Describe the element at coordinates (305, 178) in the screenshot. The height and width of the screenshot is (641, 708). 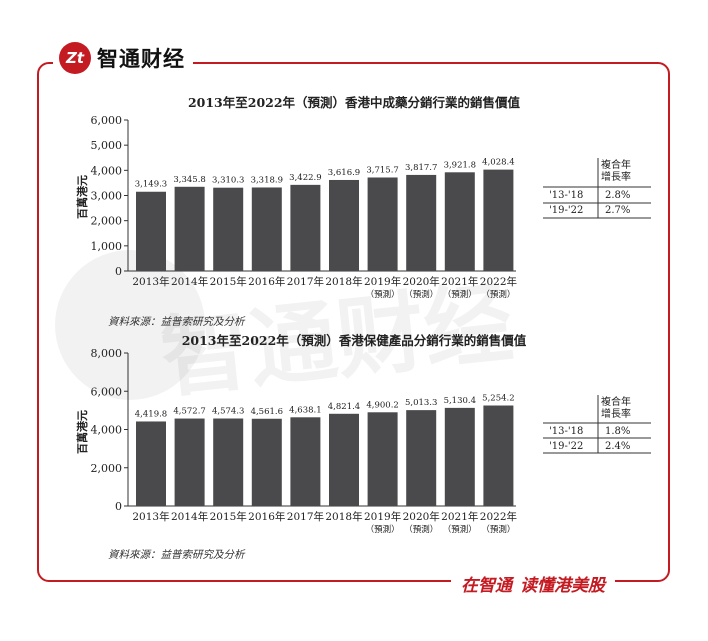
I see `bar-value-label: 3,422.9` at that location.